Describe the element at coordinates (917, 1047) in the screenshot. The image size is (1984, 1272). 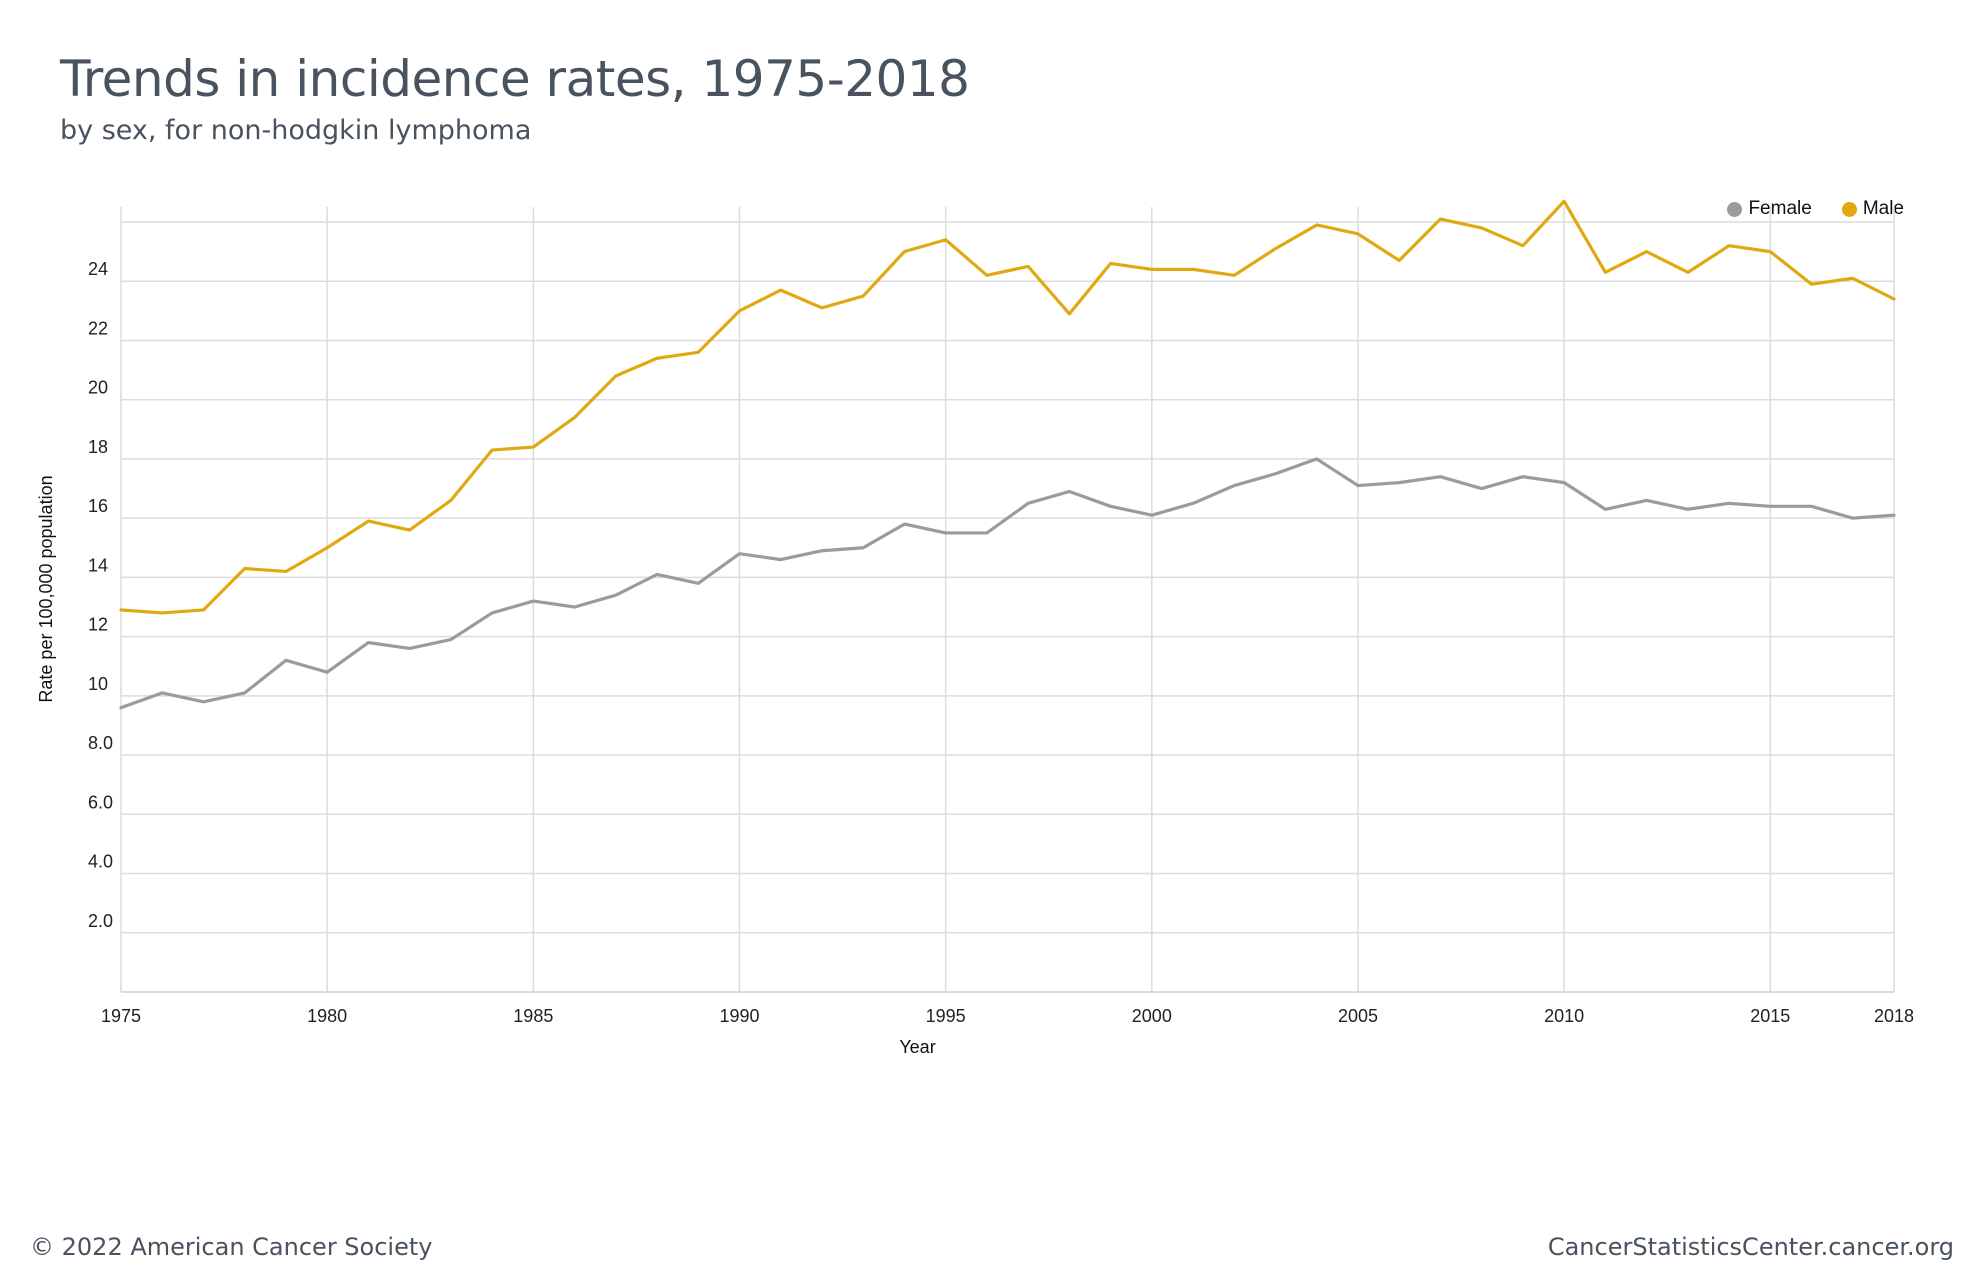
I see `x-axis-title: Year` at that location.